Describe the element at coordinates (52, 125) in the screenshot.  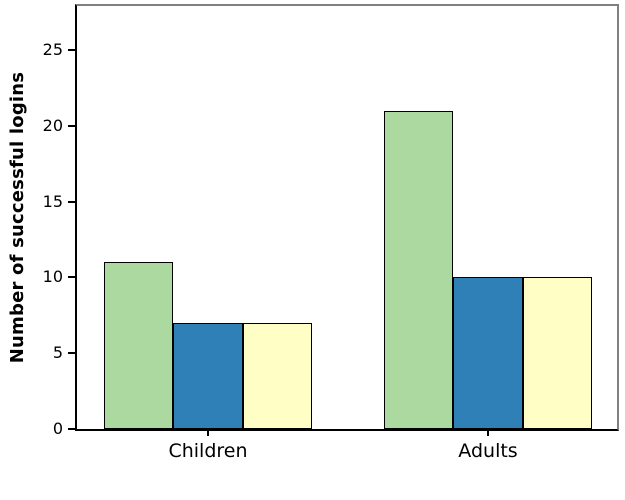
I see `y-axis-tick-label: 20` at that location.